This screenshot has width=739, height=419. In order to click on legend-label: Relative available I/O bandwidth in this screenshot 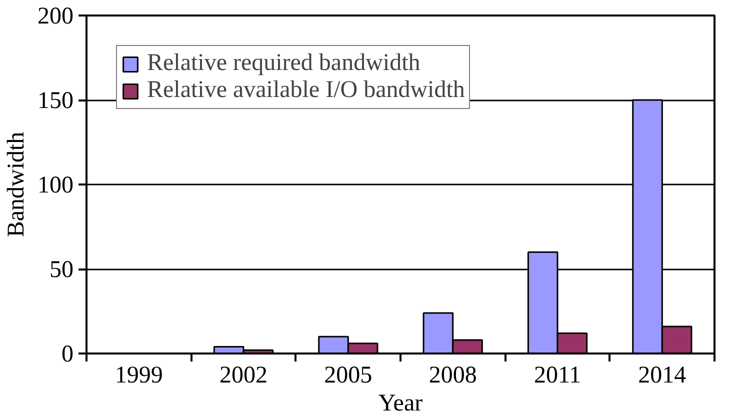, I will do `click(306, 90)`.